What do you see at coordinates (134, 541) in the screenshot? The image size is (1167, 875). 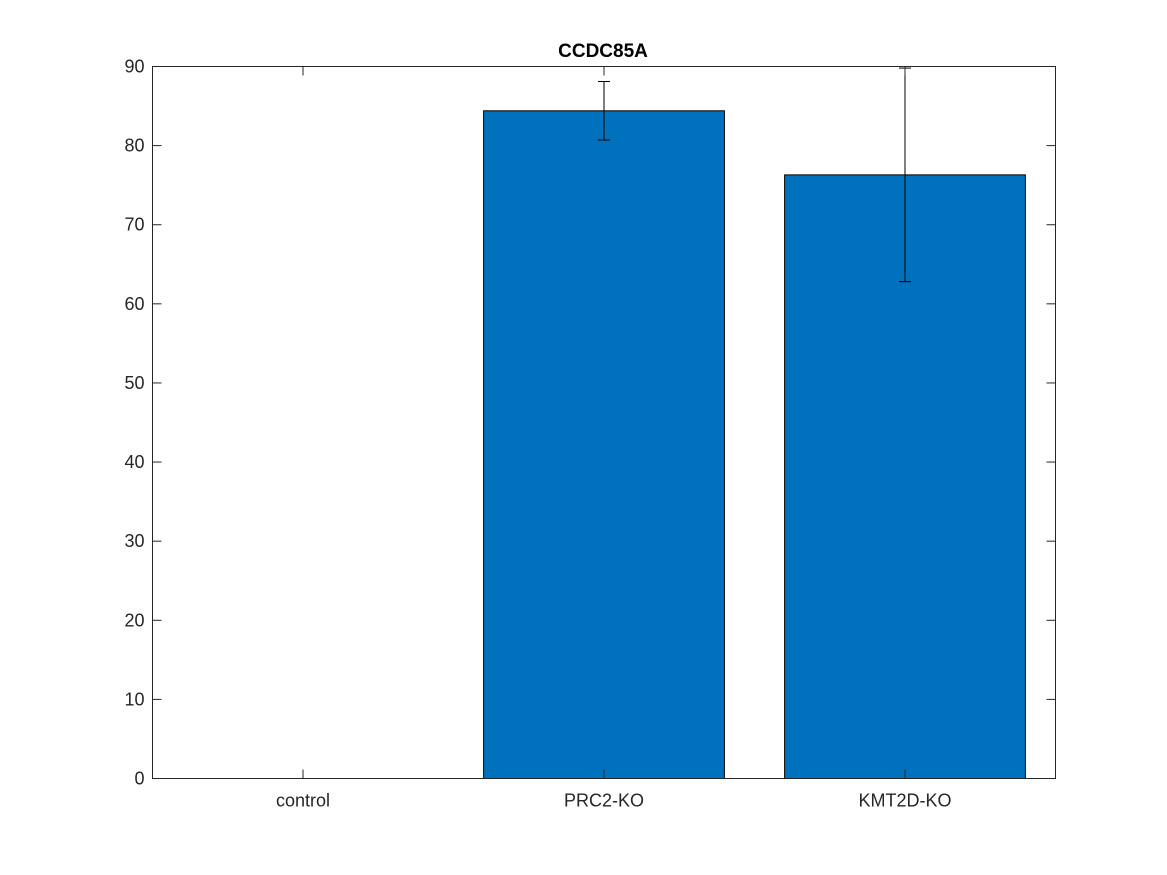 I see `y-tick-label: 30` at bounding box center [134, 541].